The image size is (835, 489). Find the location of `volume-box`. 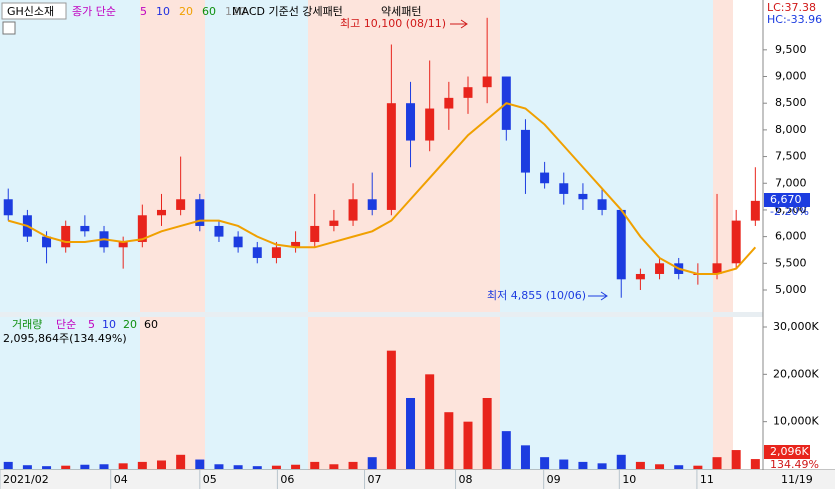

volume-box is located at coordinates (787, 452).